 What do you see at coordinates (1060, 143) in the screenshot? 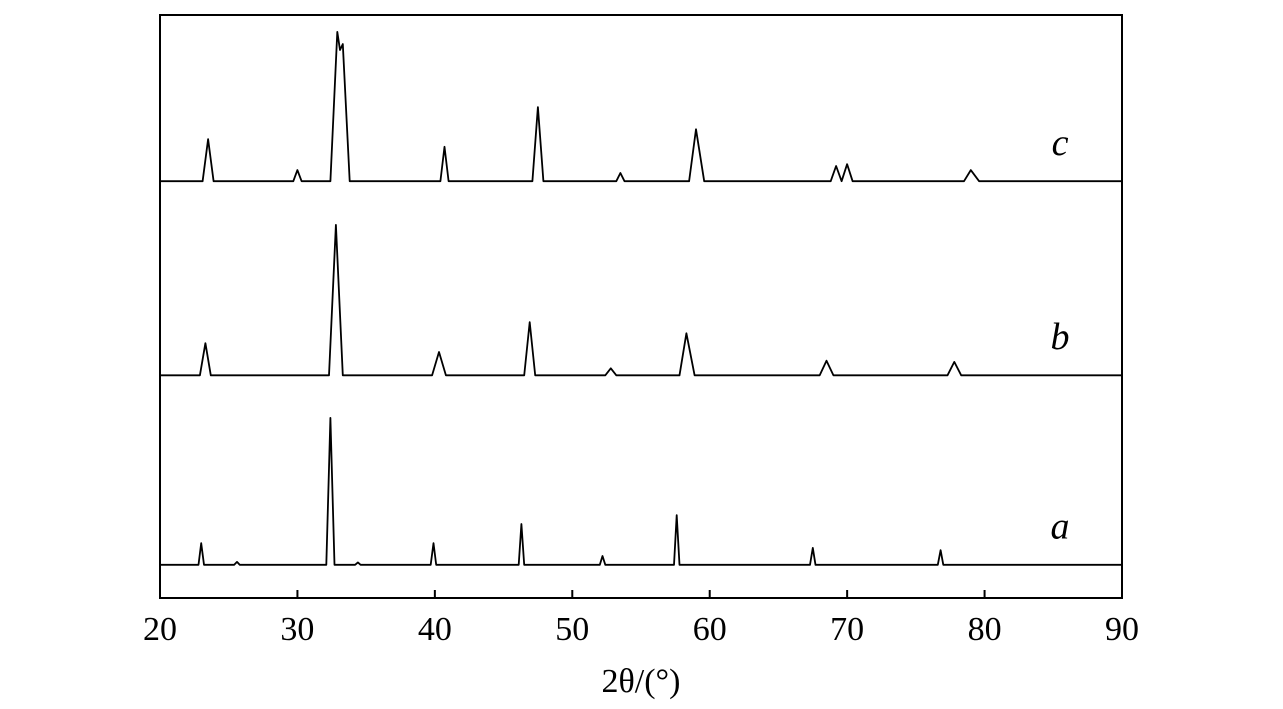
I see `series-label: c` at bounding box center [1060, 143].